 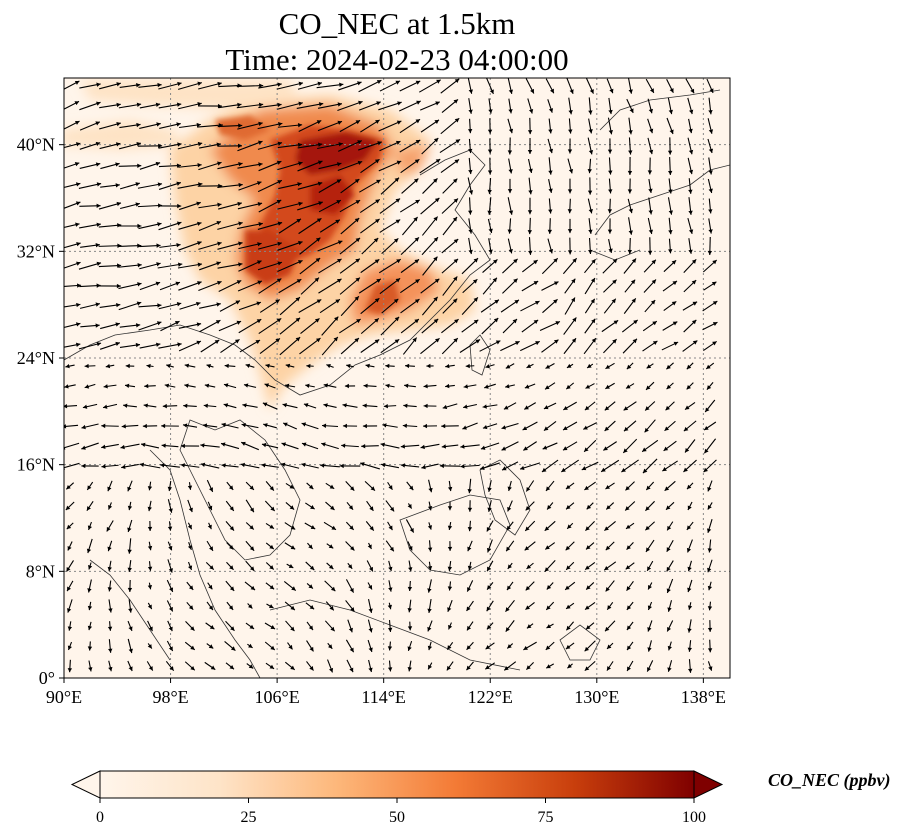 I want to click on colorbar: 0 25 50 75 100, so click(x=397, y=798).